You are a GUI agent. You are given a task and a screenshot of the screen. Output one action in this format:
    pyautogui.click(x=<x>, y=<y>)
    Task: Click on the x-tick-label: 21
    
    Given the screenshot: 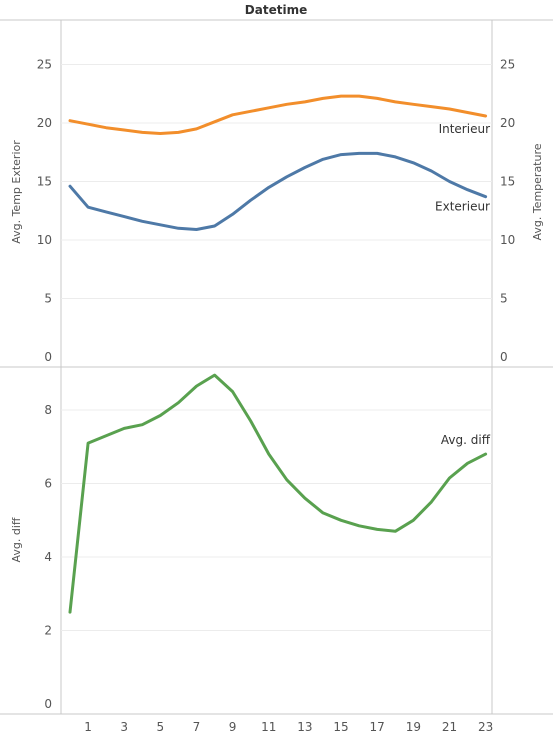 What is the action you would take?
    pyautogui.click(x=449, y=727)
    